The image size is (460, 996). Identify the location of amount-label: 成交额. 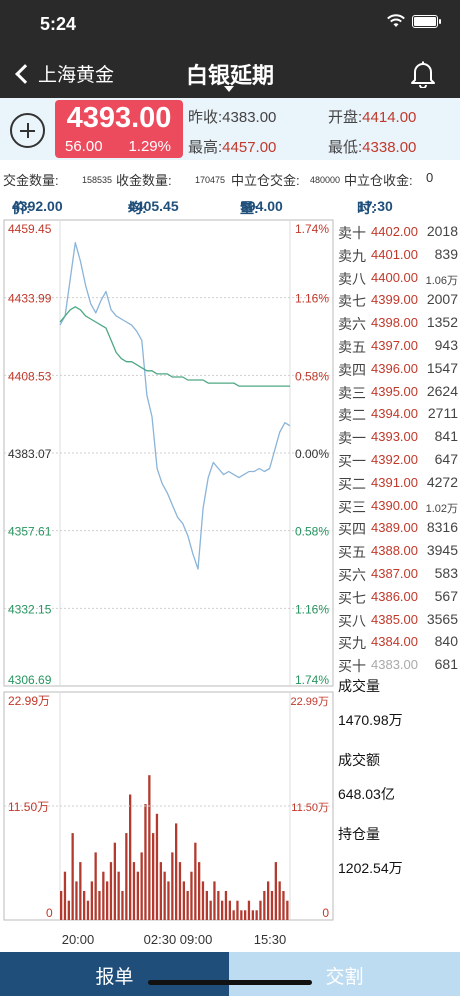
(359, 760).